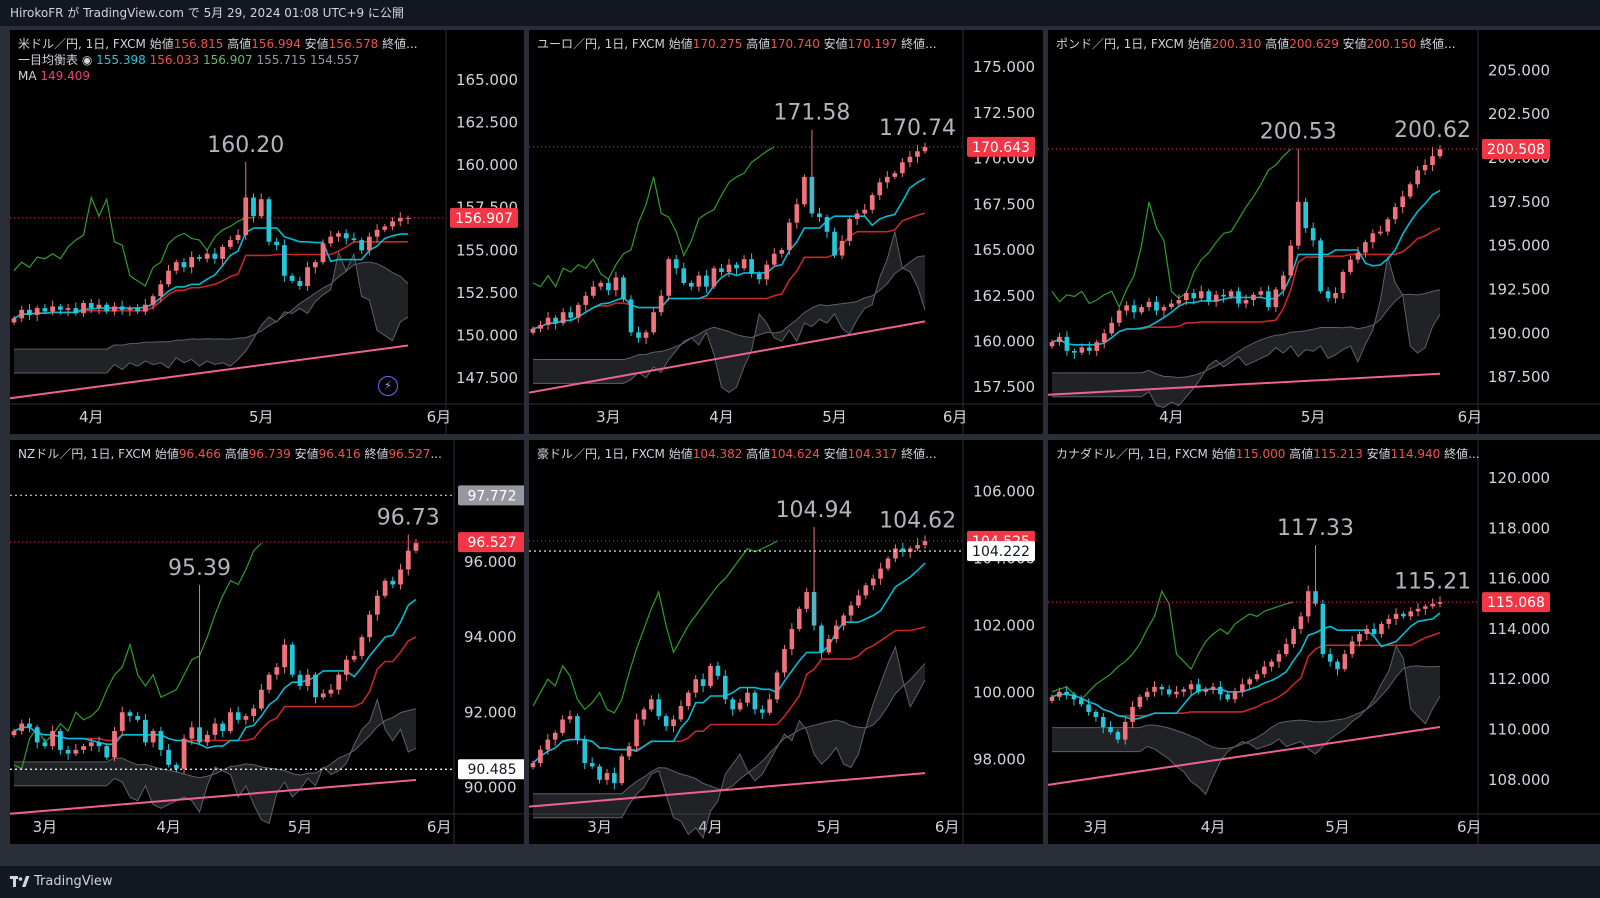 The height and width of the screenshot is (898, 1600). What do you see at coordinates (20, 882) in the screenshot?
I see `tradingview-logo-icon` at bounding box center [20, 882].